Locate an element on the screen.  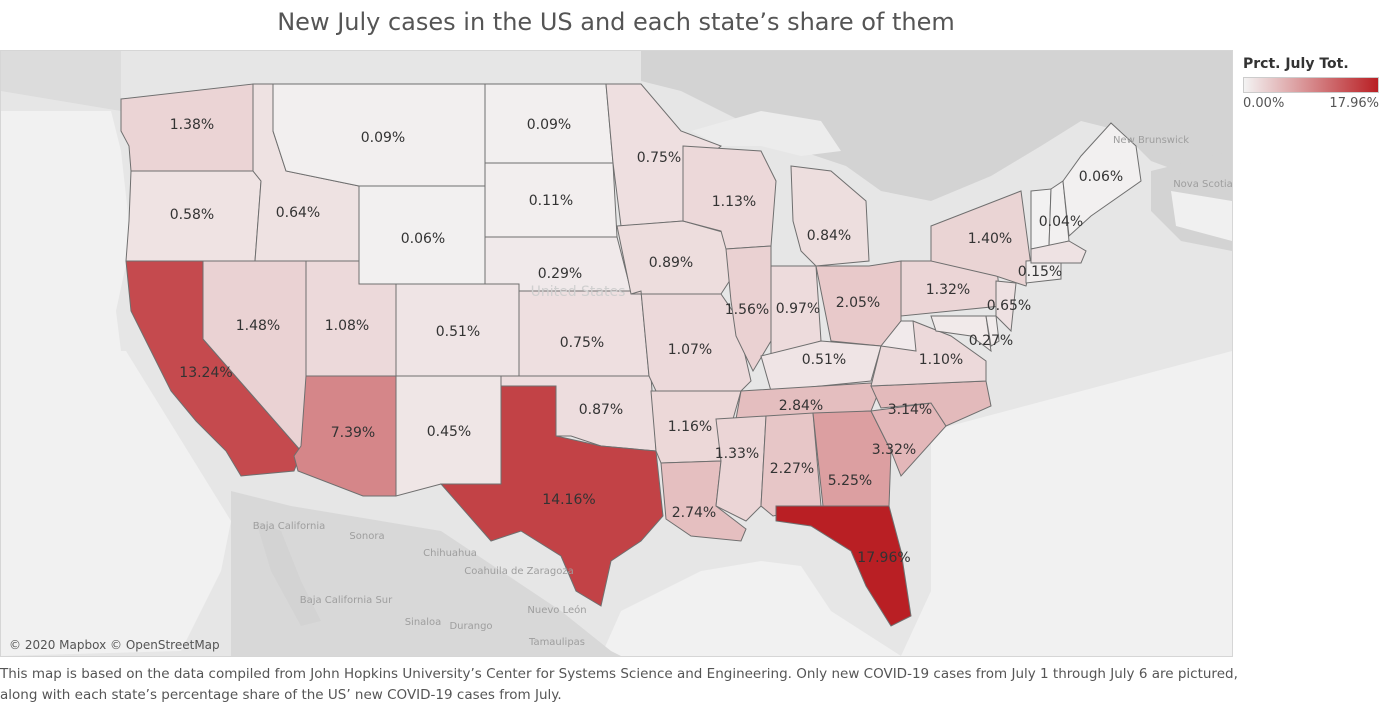
state-label-ok: 0.87% is located at coordinates (601, 410).